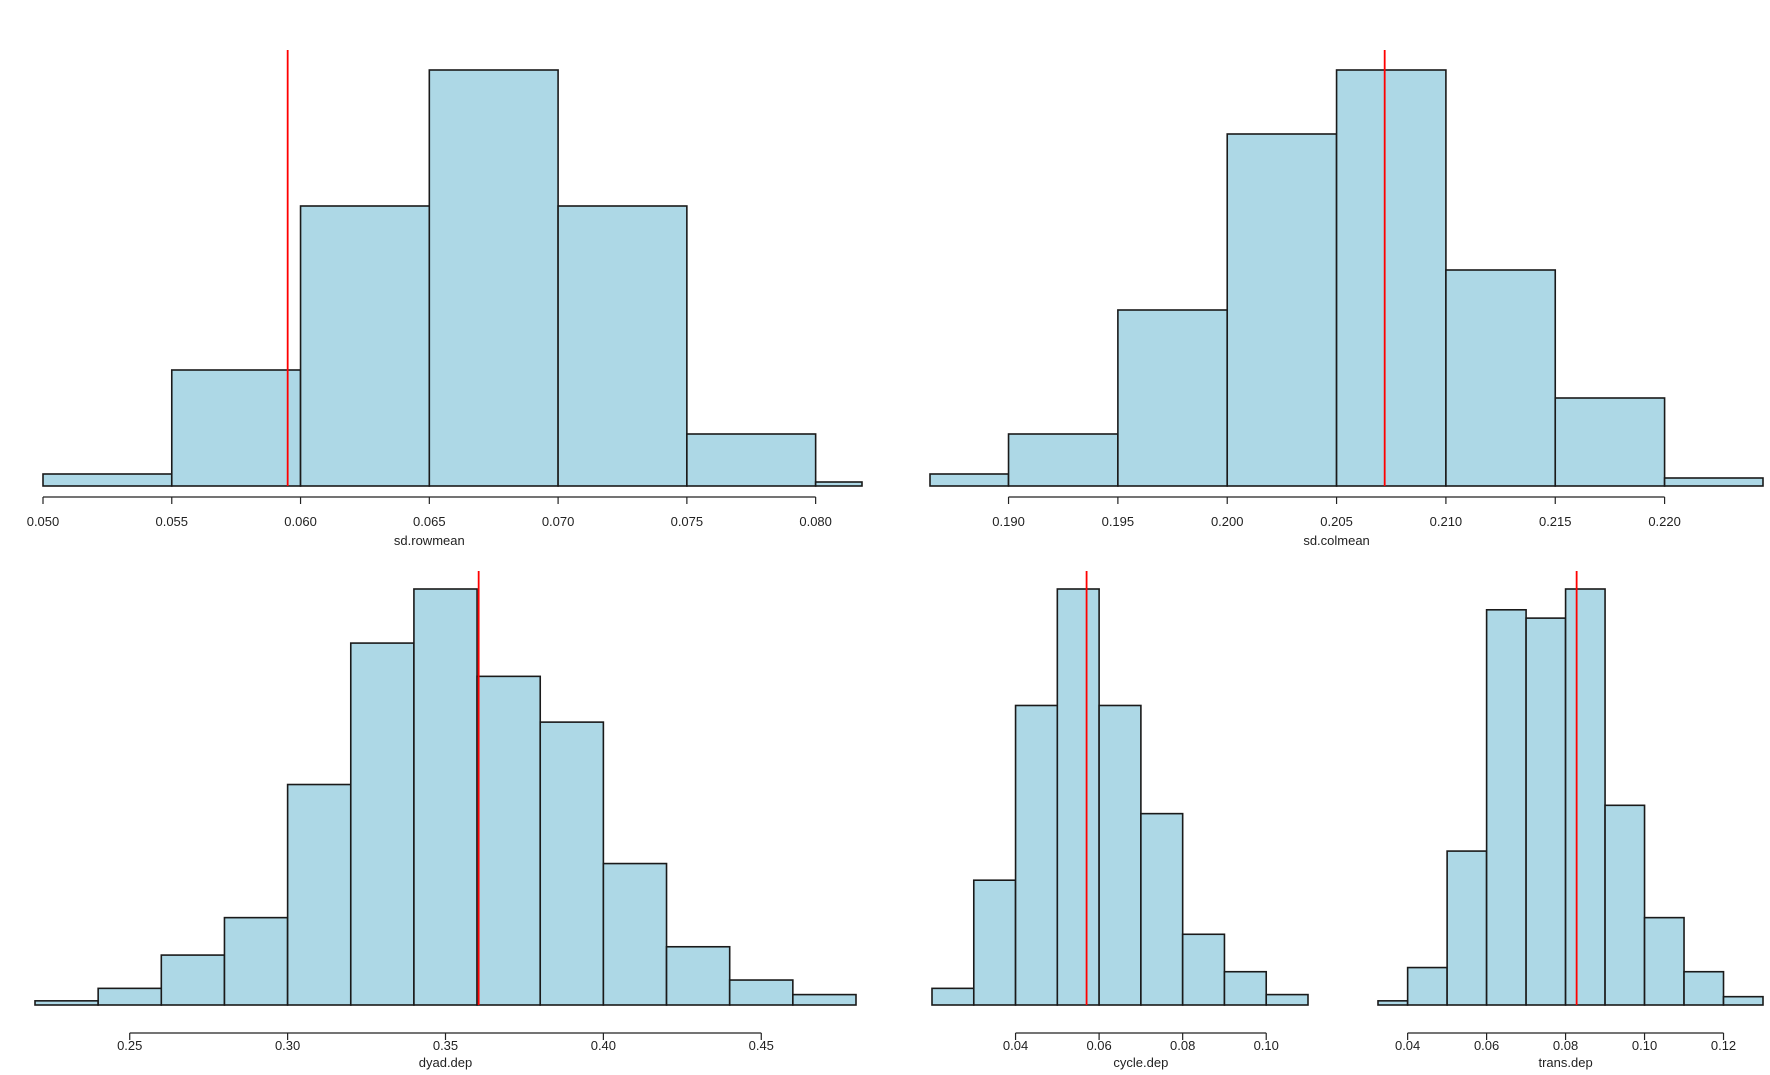 Image resolution: width=1770 pixels, height=1075 pixels. What do you see at coordinates (558, 521) in the screenshot?
I see `x-tick-label: 0.070` at bounding box center [558, 521].